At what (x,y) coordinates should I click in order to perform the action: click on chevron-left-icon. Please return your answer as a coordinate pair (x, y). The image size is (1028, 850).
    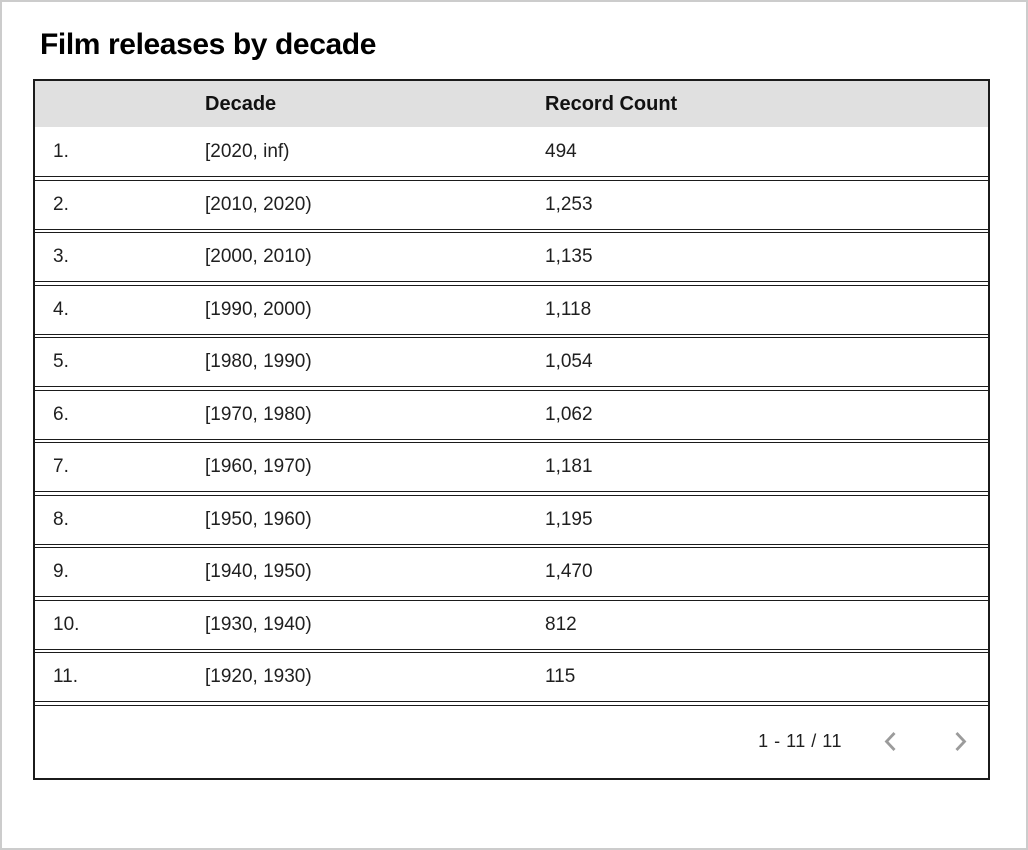
    Looking at the image, I should click on (890, 741).